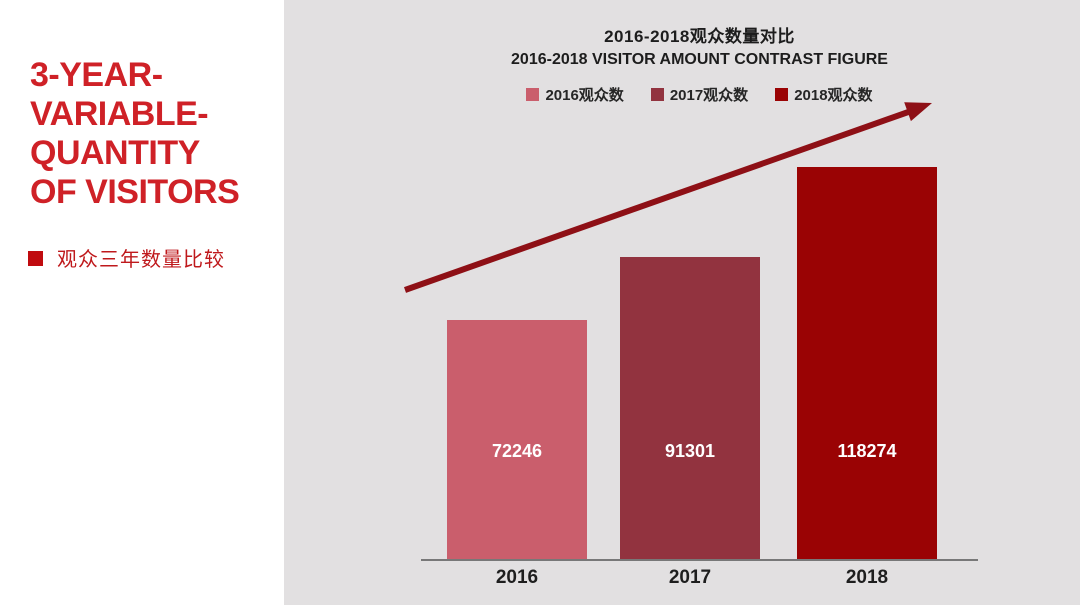 The width and height of the screenshot is (1080, 605). Describe the element at coordinates (657, 94) in the screenshot. I see `legend-swatch-2017-icon` at that location.